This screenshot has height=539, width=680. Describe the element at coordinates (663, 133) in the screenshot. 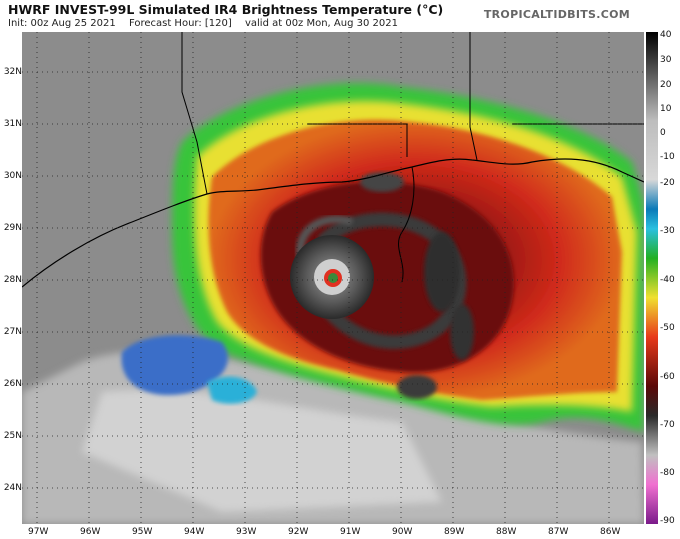

I see `colorbar-label: 0` at that location.